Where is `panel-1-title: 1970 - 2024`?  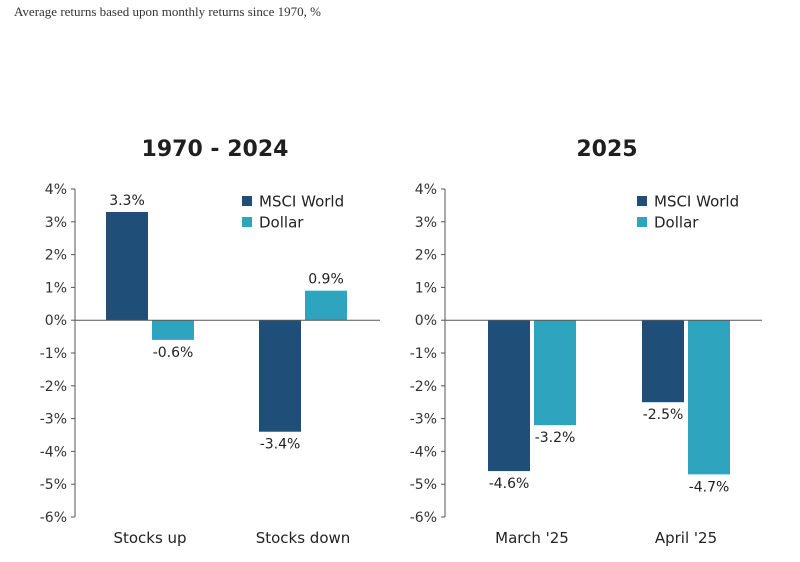
panel-1-title: 1970 - 2024 is located at coordinates (215, 149).